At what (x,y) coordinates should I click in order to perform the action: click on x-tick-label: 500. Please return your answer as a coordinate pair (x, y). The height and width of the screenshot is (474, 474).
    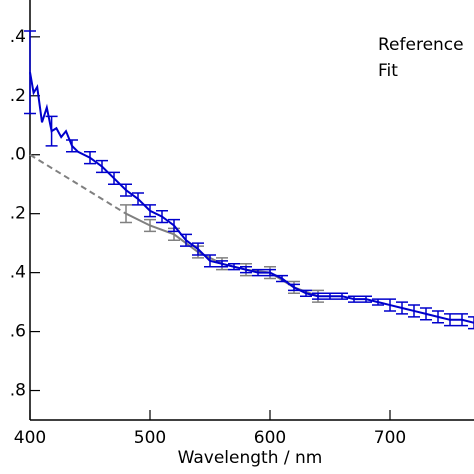
    Looking at the image, I should click on (150, 438).